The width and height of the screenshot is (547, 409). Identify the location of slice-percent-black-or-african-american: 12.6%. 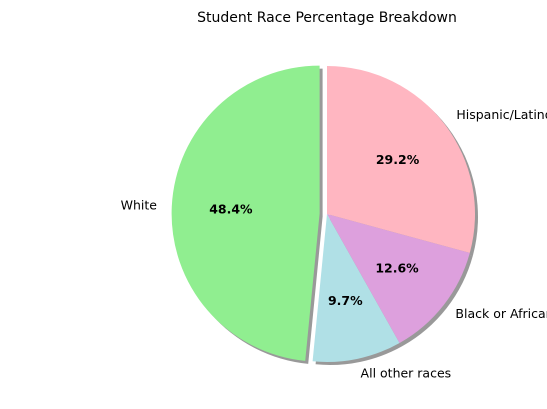
(397, 268).